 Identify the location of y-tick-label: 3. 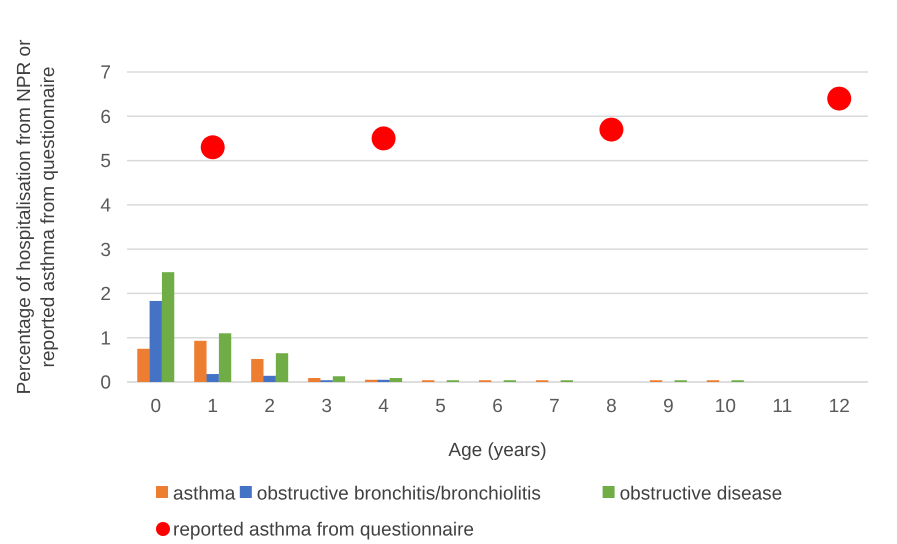
(105, 250).